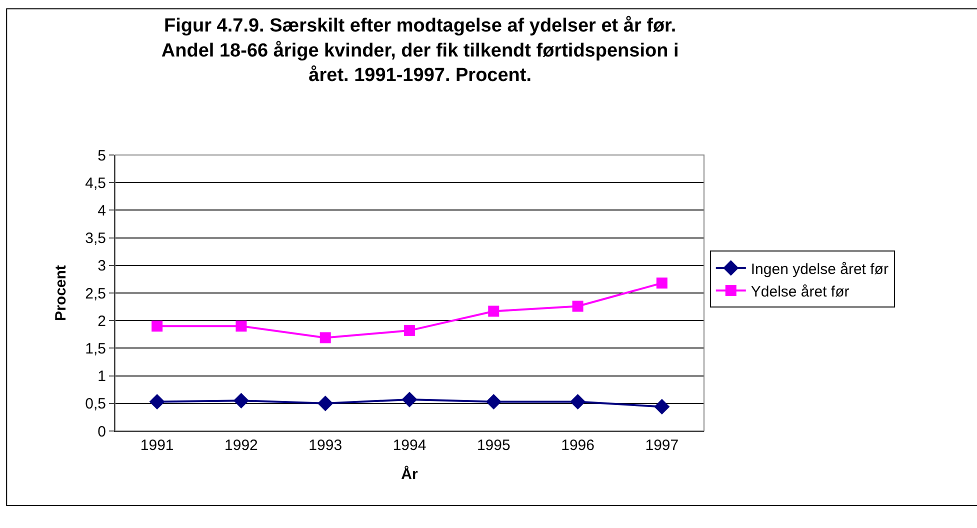  What do you see at coordinates (102, 266) in the screenshot?
I see `y-tick-label: 3` at bounding box center [102, 266].